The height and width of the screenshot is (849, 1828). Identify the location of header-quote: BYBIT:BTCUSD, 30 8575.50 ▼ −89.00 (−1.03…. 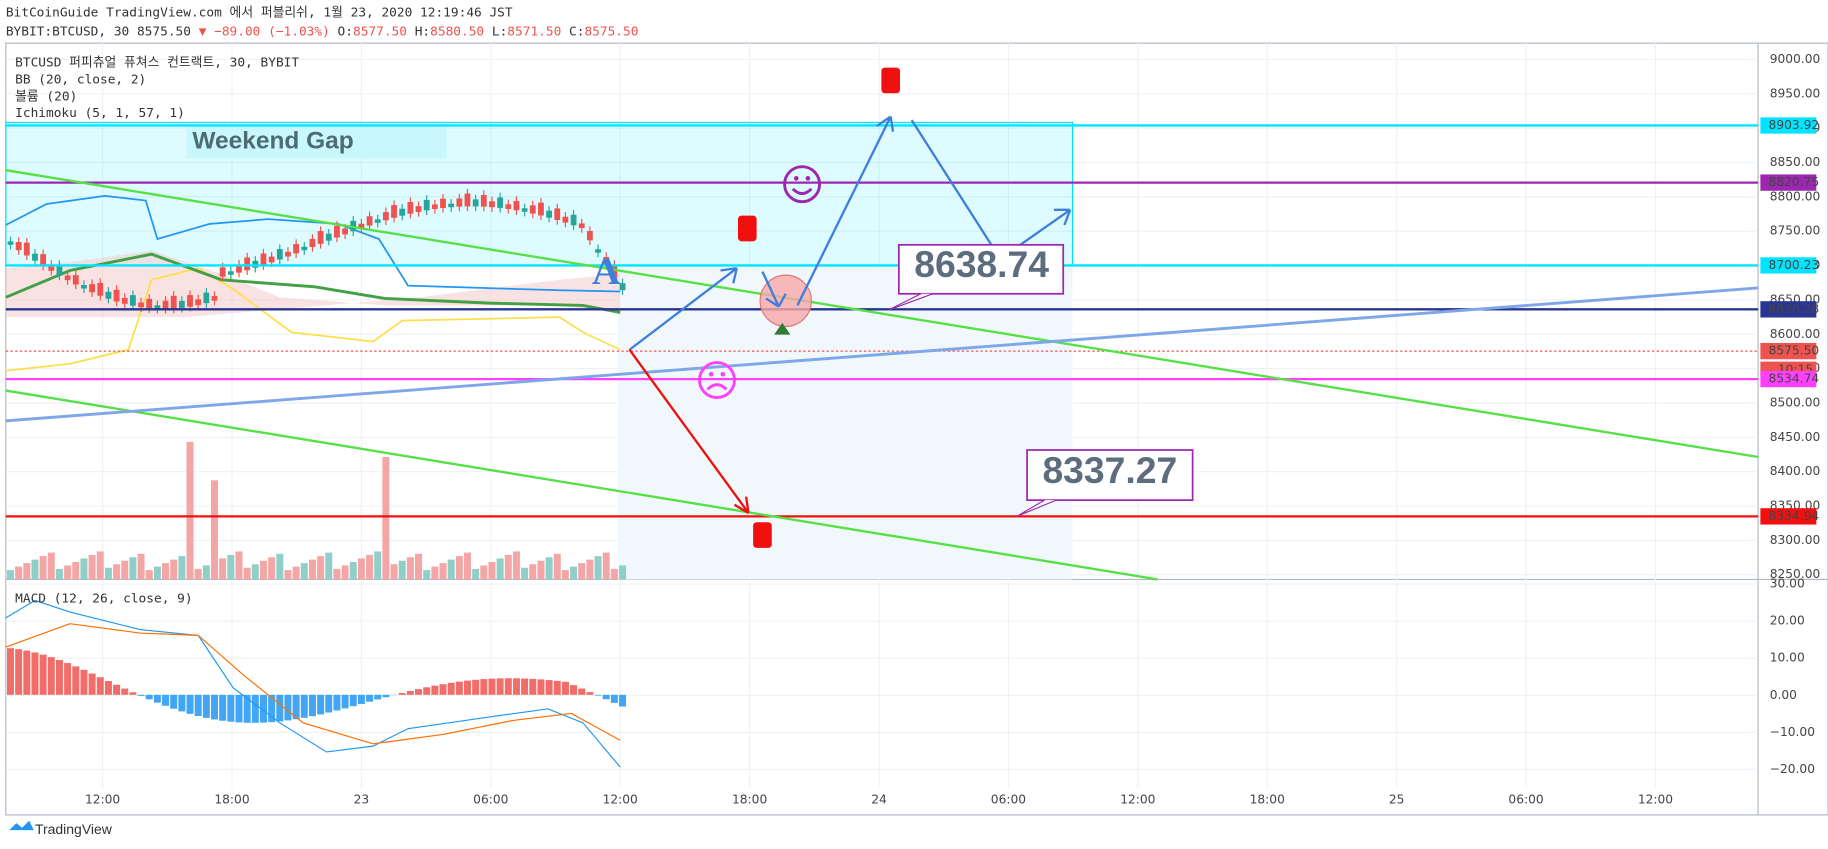
(322, 31).